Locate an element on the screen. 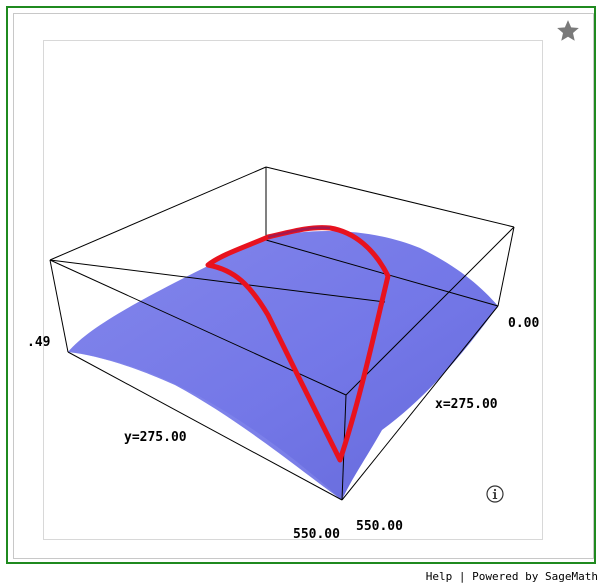 Image resolution: width=606 pixels, height=588 pixels. help-link: Help is located at coordinates (439, 576).